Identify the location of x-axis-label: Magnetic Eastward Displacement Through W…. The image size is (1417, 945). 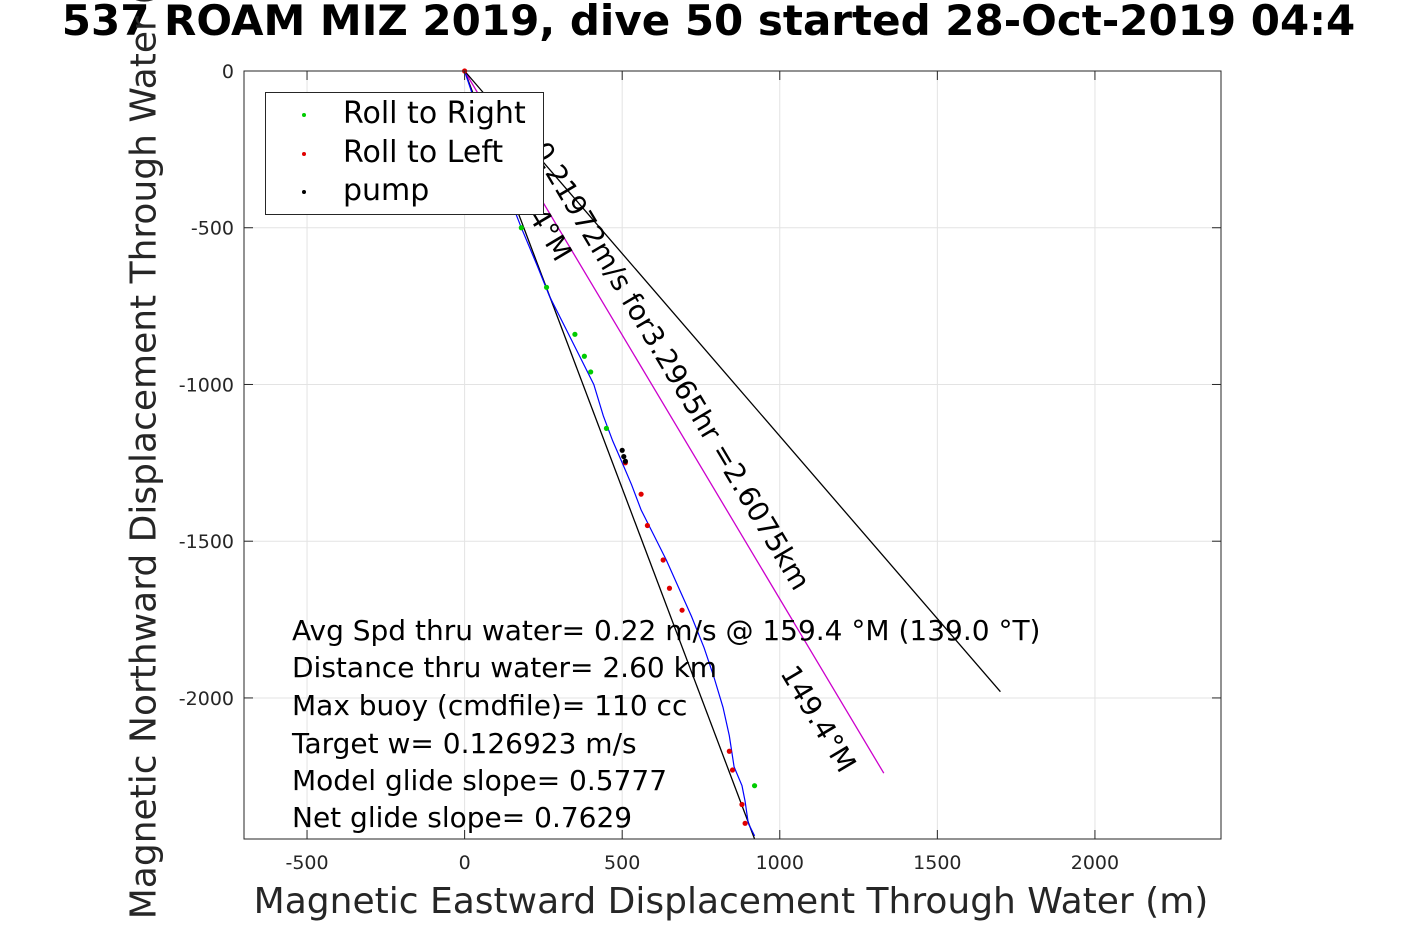
(731, 901).